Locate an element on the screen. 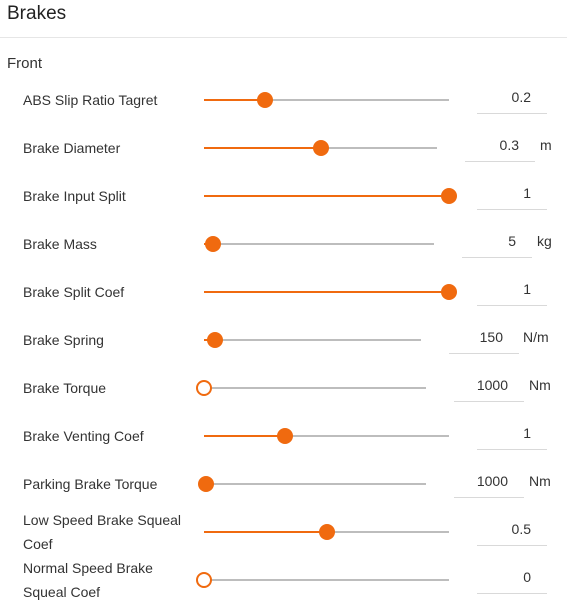 Image resolution: width=567 pixels, height=609 pixels. title-divider is located at coordinates (283, 37).